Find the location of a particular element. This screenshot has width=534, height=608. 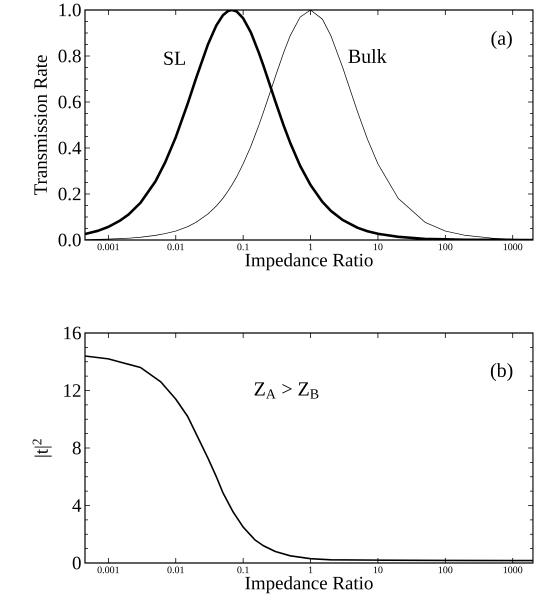

annotation: Z$_{A}$ > Z$_{B}$ is located at coordinates (286, 390).